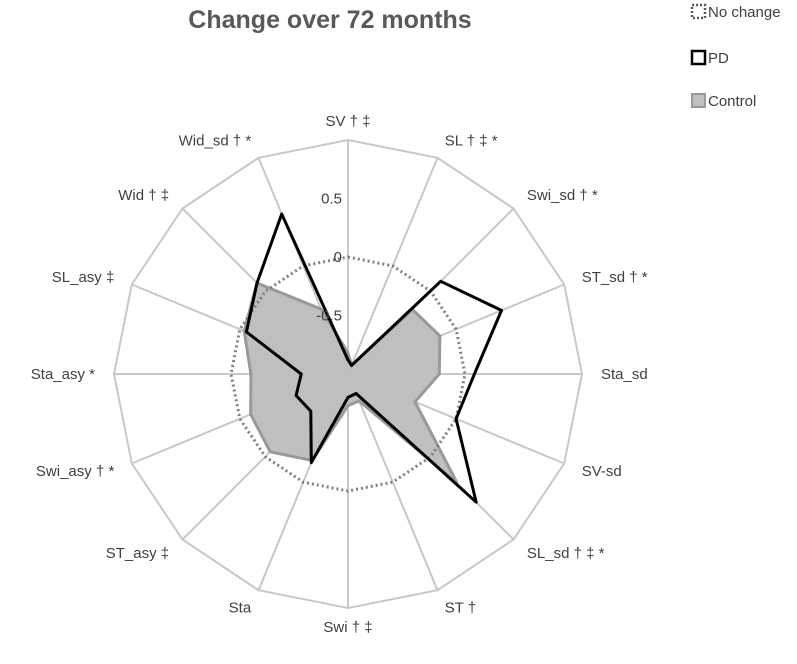 The image size is (797, 664). What do you see at coordinates (732, 101) in the screenshot?
I see `legend-label: Control` at bounding box center [732, 101].